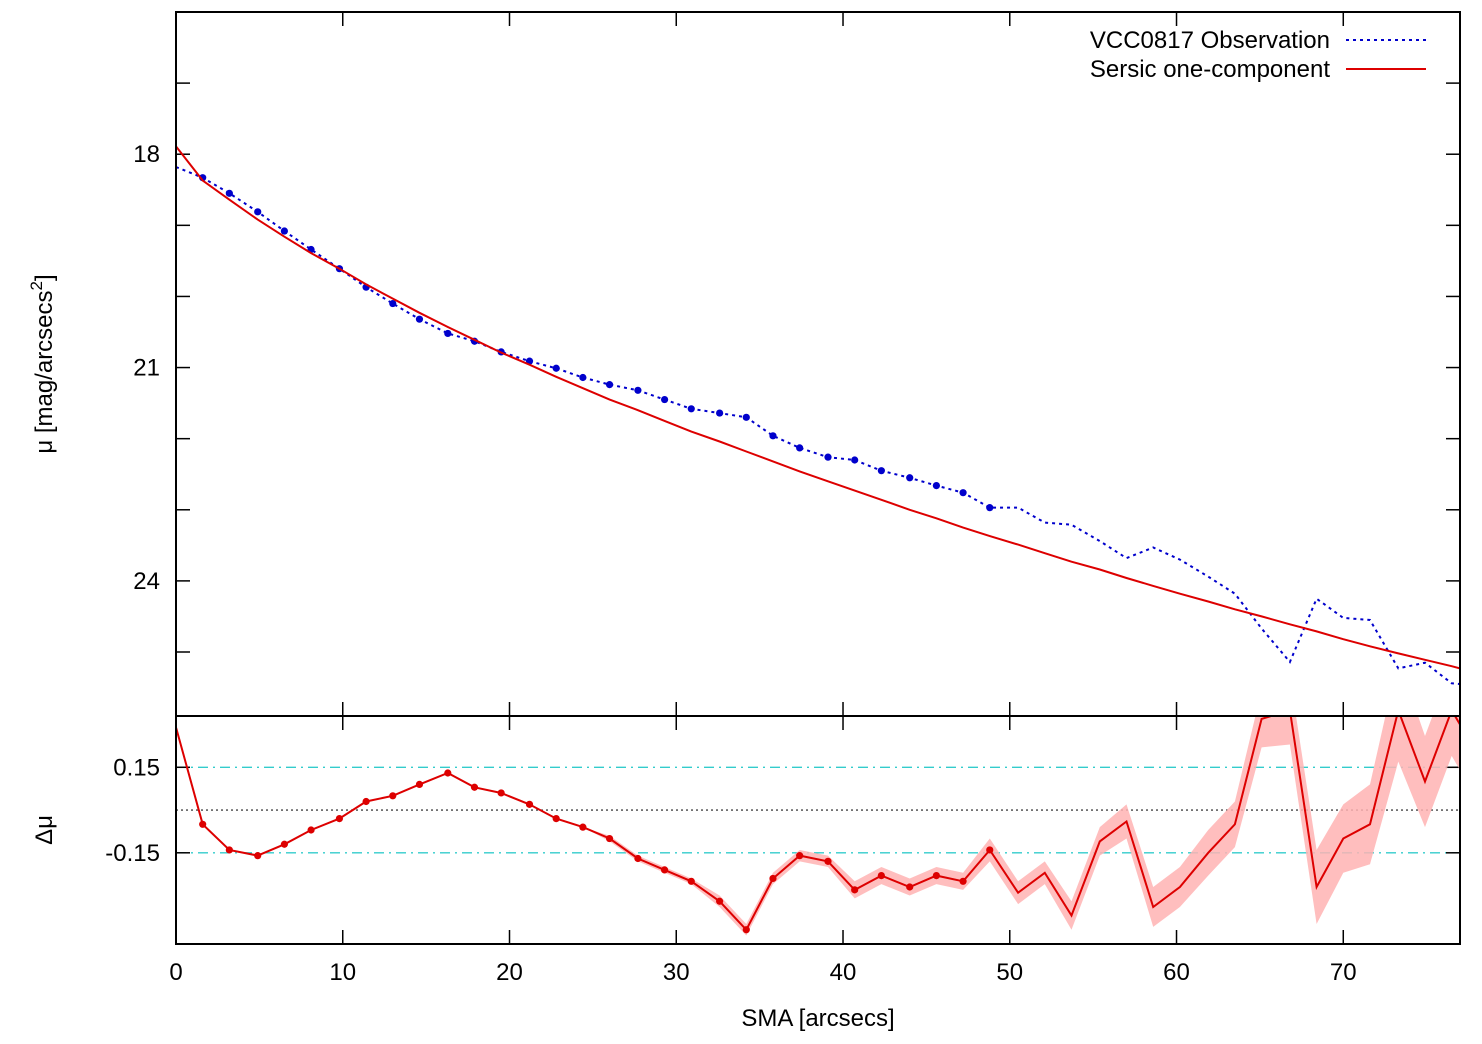 The width and height of the screenshot is (1482, 1044). What do you see at coordinates (132, 853) in the screenshot?
I see `residual-y-tick-label: -0.15` at bounding box center [132, 853].